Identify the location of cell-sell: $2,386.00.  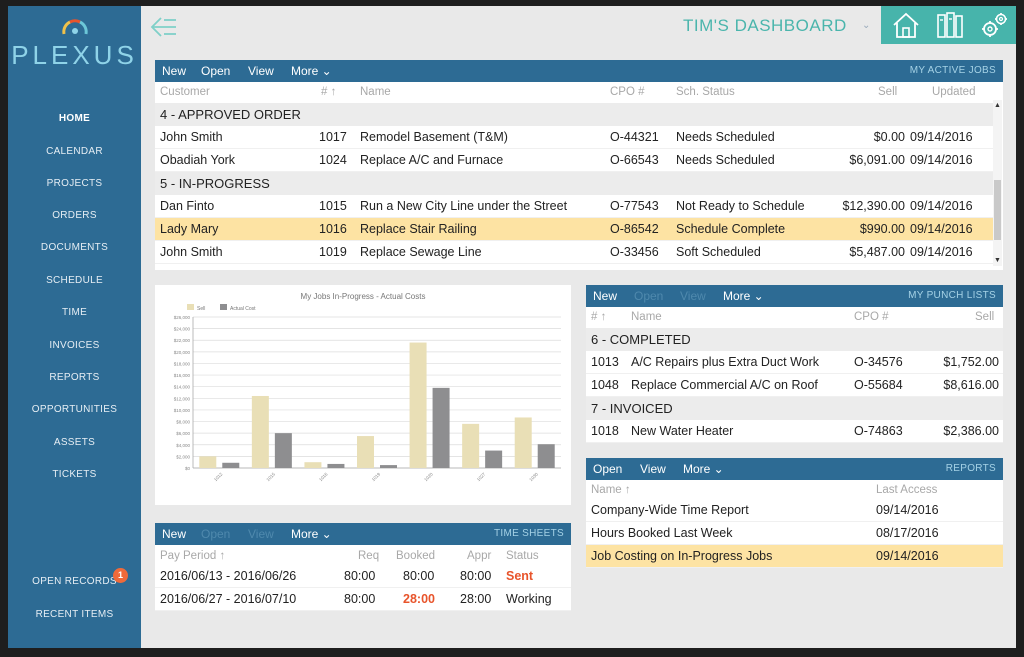
(971, 431).